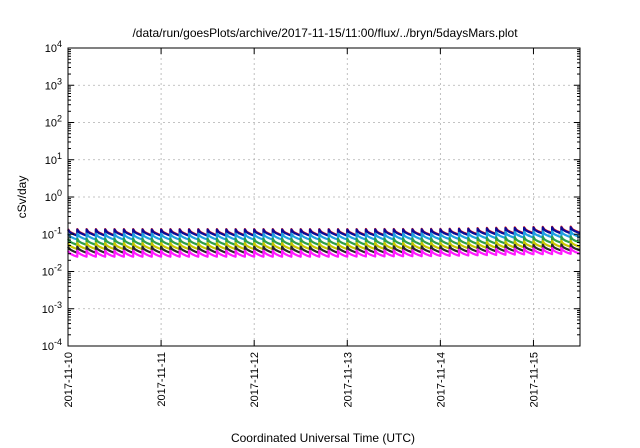  Describe the element at coordinates (348, 379) in the screenshot. I see `x-tick-label: 2017-11-13` at that location.